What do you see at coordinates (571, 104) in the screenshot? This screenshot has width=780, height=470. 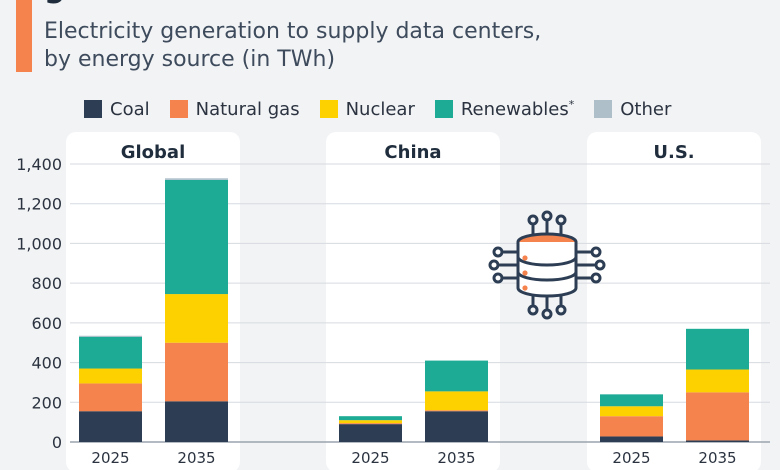 I see `legend-footnote-marker: *` at bounding box center [571, 104].